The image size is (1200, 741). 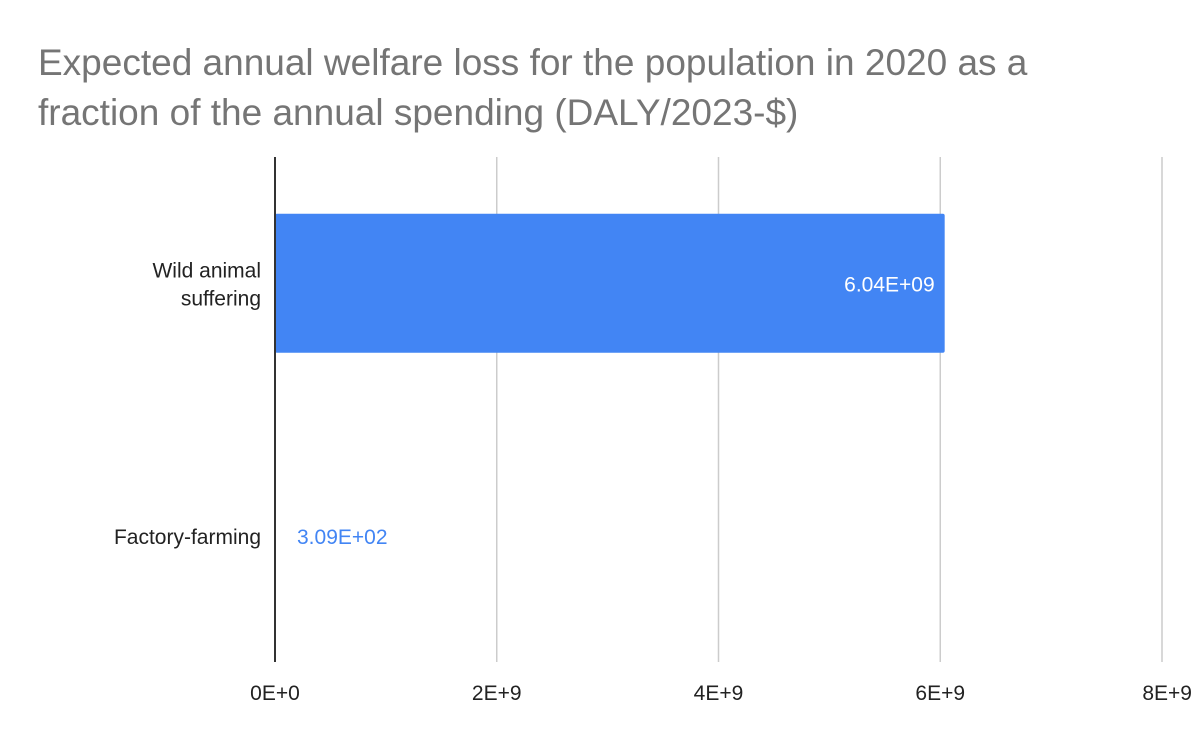 I want to click on data-label-0: 6.04E+09, so click(x=889, y=284).